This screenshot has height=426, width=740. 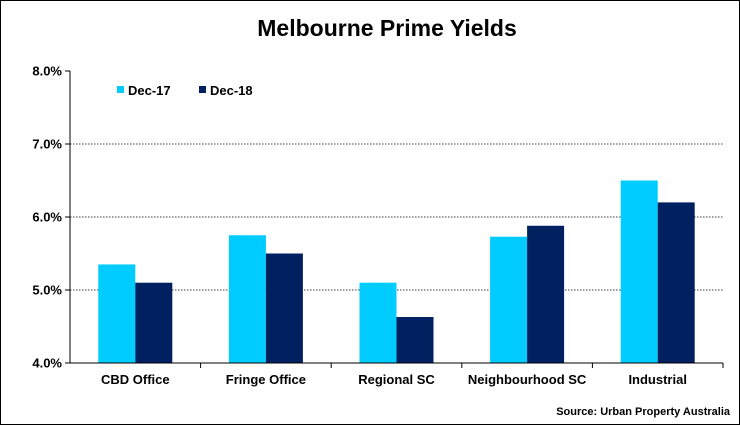 I want to click on x-category-label: Industrial, so click(x=657, y=379).